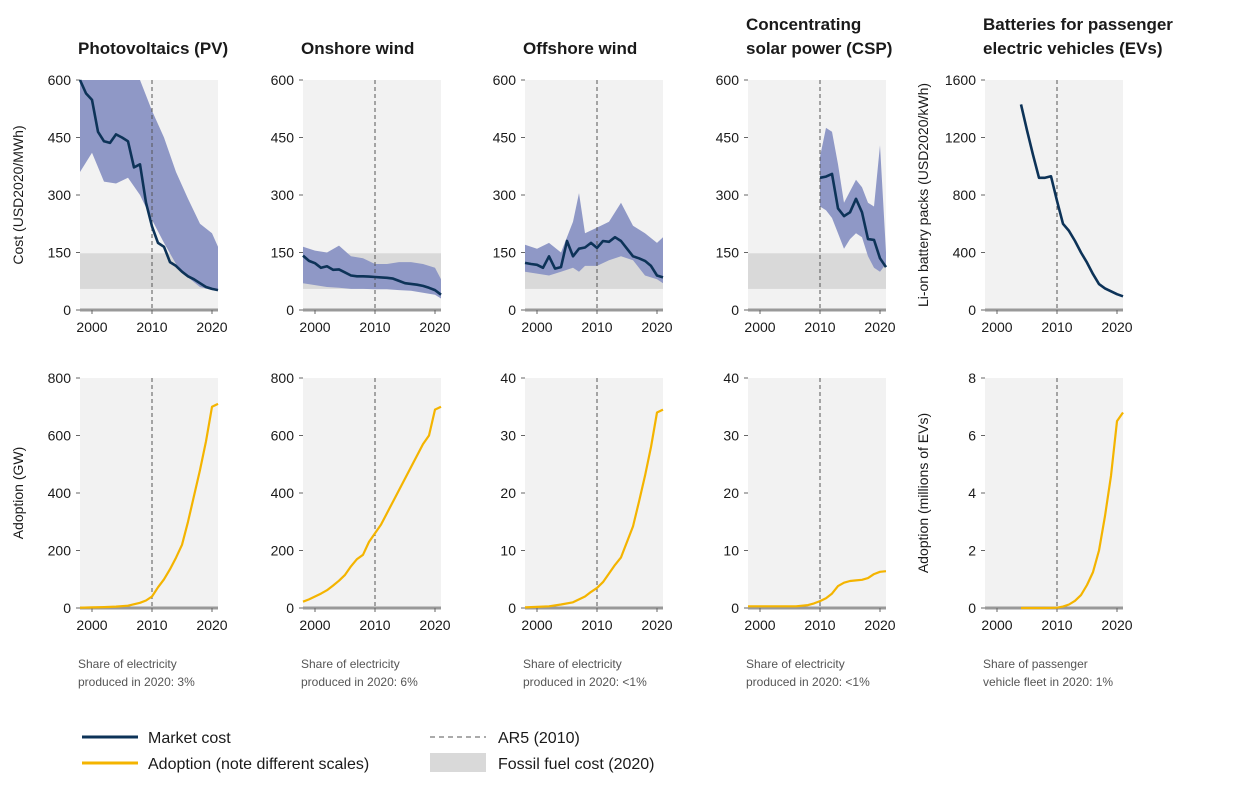  Describe the element at coordinates (361, 187) in the screenshot. I see `panel-onshore-cost: 0 150 300 450 600 2000 2010 2020 Onshore wind` at that location.